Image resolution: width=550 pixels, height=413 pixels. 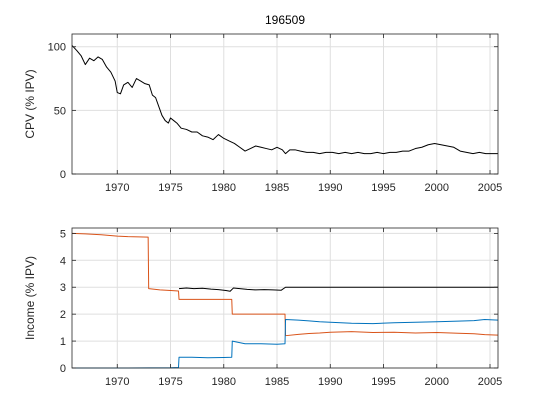 I want to click on income-x-tick-label: 2005, so click(x=490, y=382).